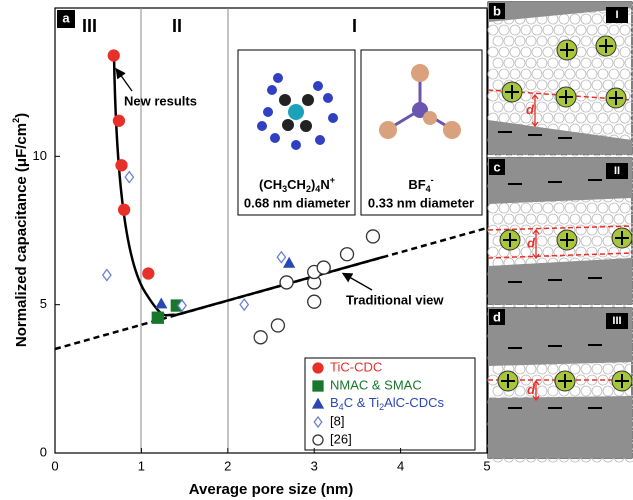 Image resolution: width=633 pixels, height=500 pixels. Describe the element at coordinates (560, 255) in the screenshot. I see `charge-plane` at that location.